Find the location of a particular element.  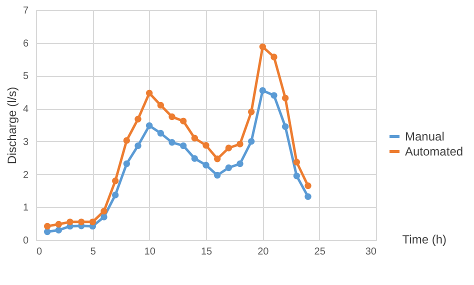

x-tick-label: 20 is located at coordinates (264, 252).